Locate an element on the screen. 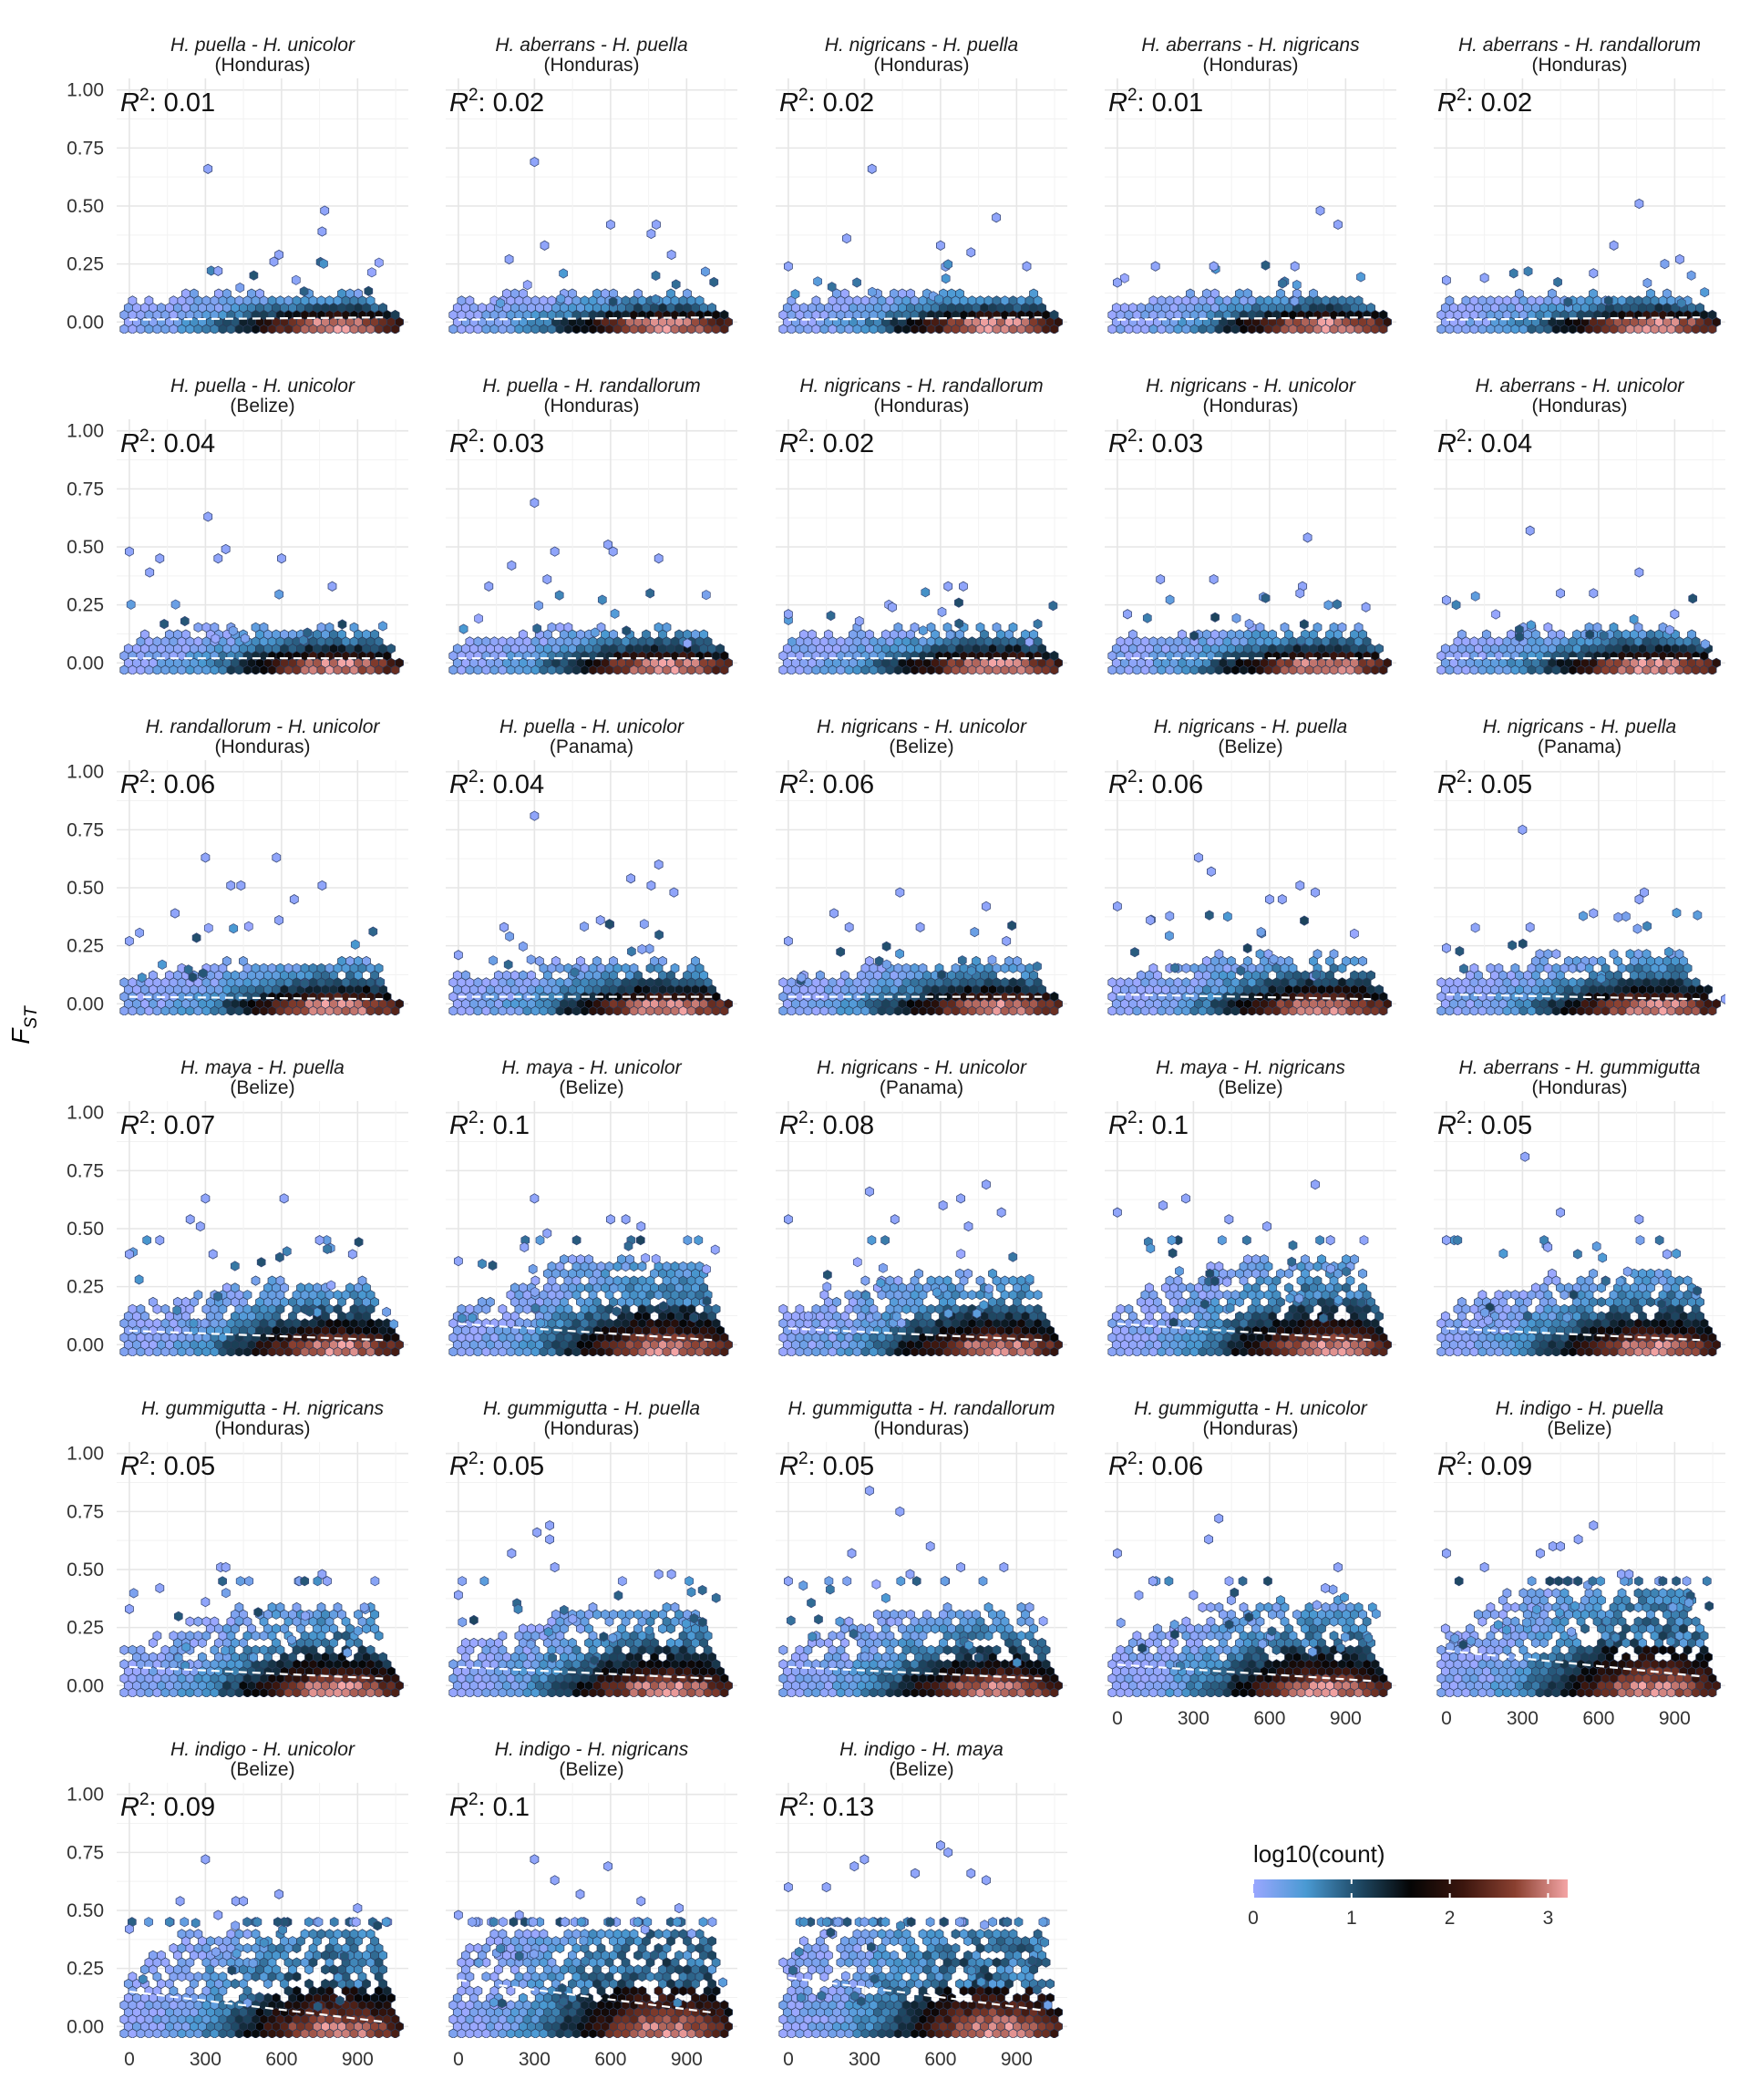 This screenshot has height=2100, width=1750. facet-strip-pair: H. puella - H. unicolor is located at coordinates (262, 45).